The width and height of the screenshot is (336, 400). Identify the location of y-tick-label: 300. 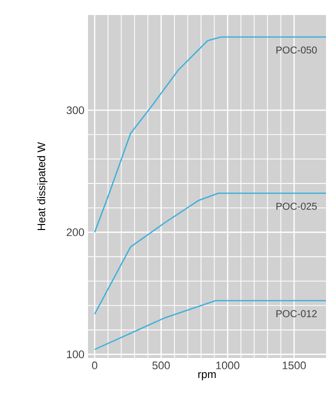
(75, 110).